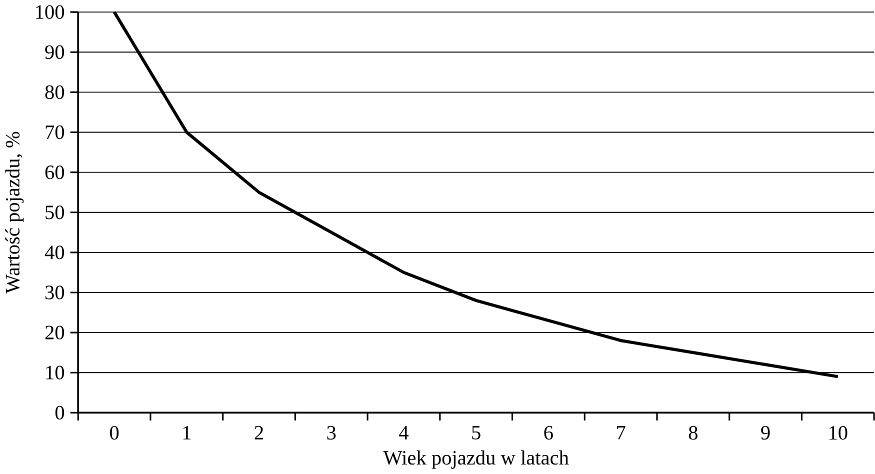 The image size is (875, 474). What do you see at coordinates (839, 433) in the screenshot?
I see `x-tick-label: 10` at bounding box center [839, 433].